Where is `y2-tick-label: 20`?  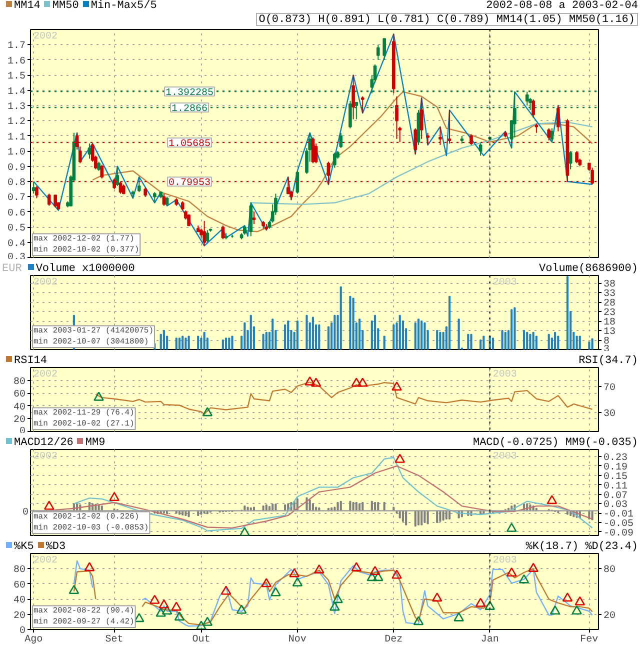
y2-tick-label: 20 is located at coordinates (610, 616).